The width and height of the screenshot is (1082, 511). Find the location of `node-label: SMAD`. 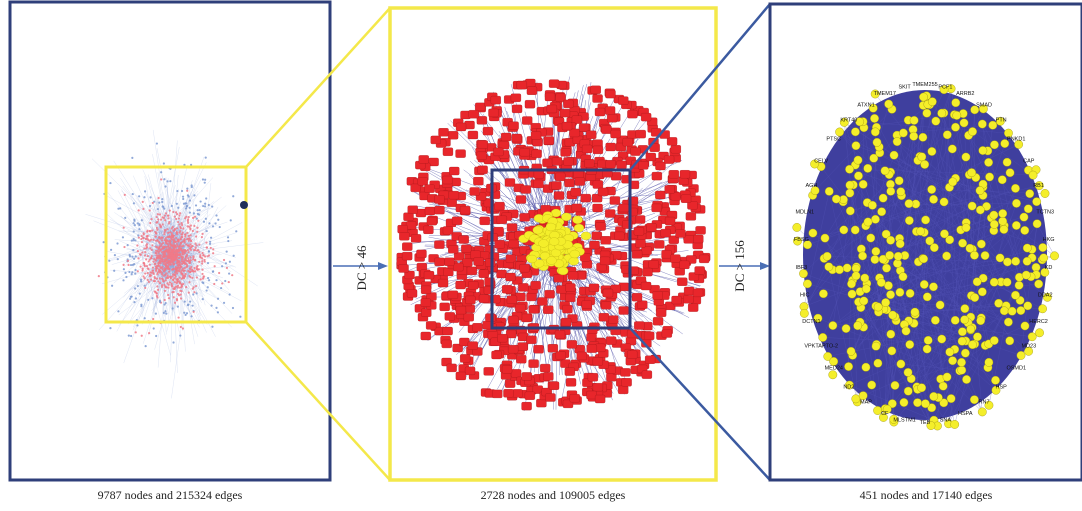

node-label: SMAD is located at coordinates (984, 105).